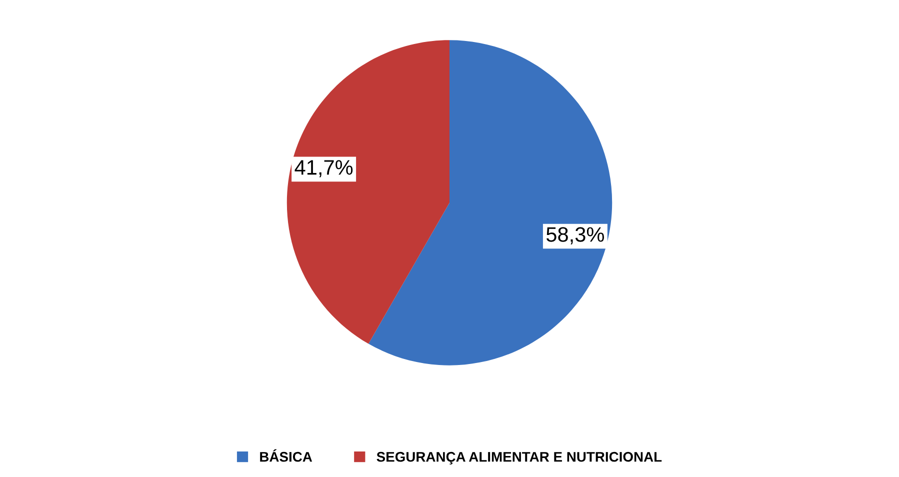 The width and height of the screenshot is (899, 477). What do you see at coordinates (368, 192) in the screenshot?
I see `pie-slice` at bounding box center [368, 192].